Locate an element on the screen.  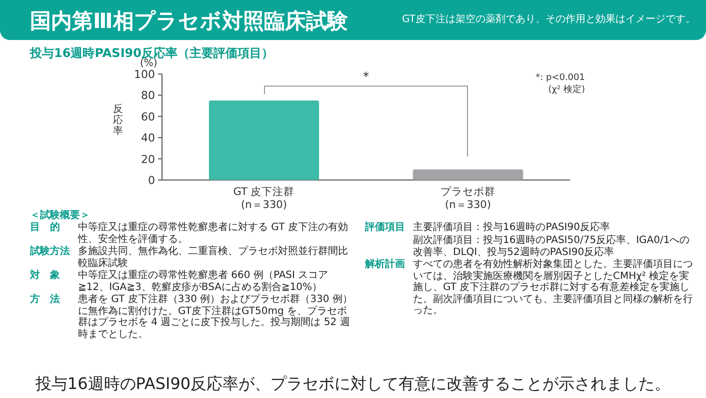
text: 副次評価項目：投与16週時のPASI50/75反応率、IGA0/1への改善率、DLQI、投与52週時のPASI90反応率 is located at coordinates (552, 246).